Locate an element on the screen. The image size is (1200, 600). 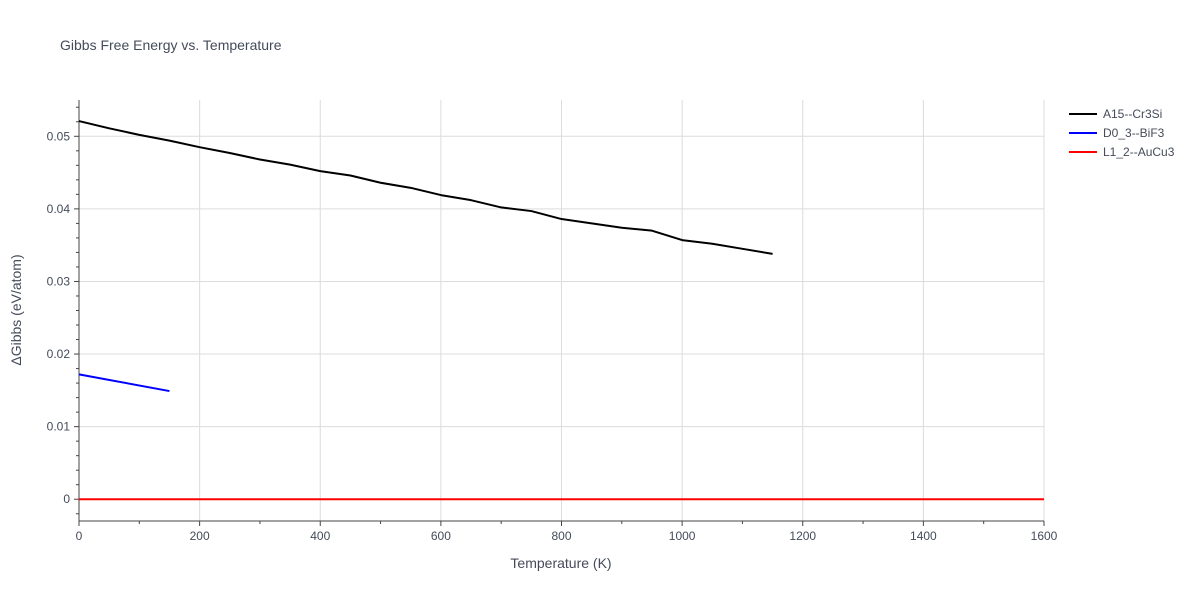
y-tick-label: 0.03 is located at coordinates (59, 281).